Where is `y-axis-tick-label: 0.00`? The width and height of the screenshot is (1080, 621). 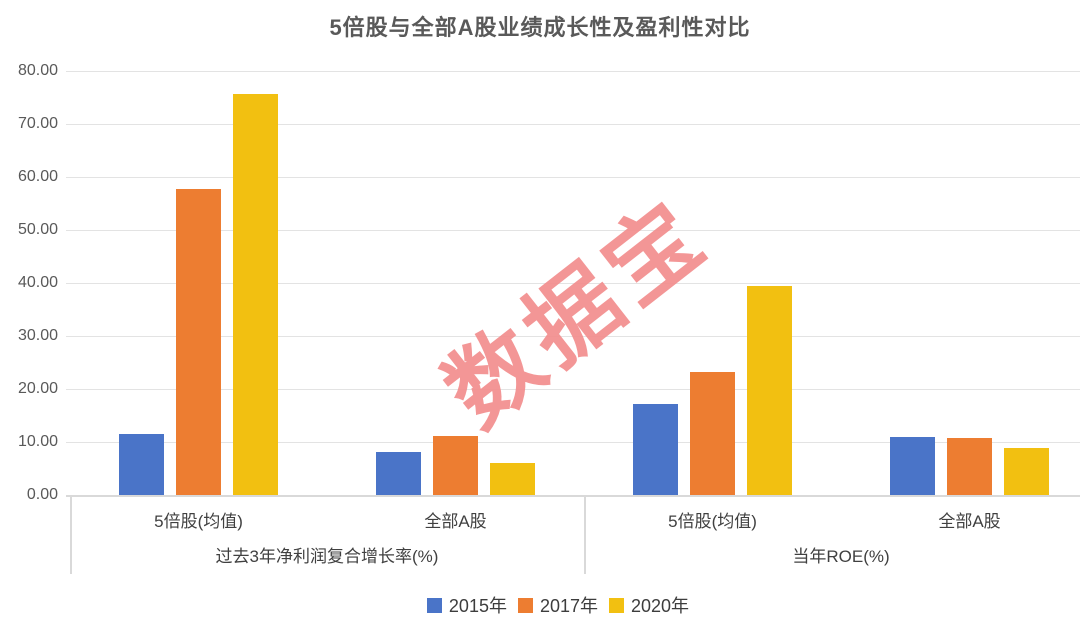 y-axis-tick-label: 0.00 is located at coordinates (42, 494).